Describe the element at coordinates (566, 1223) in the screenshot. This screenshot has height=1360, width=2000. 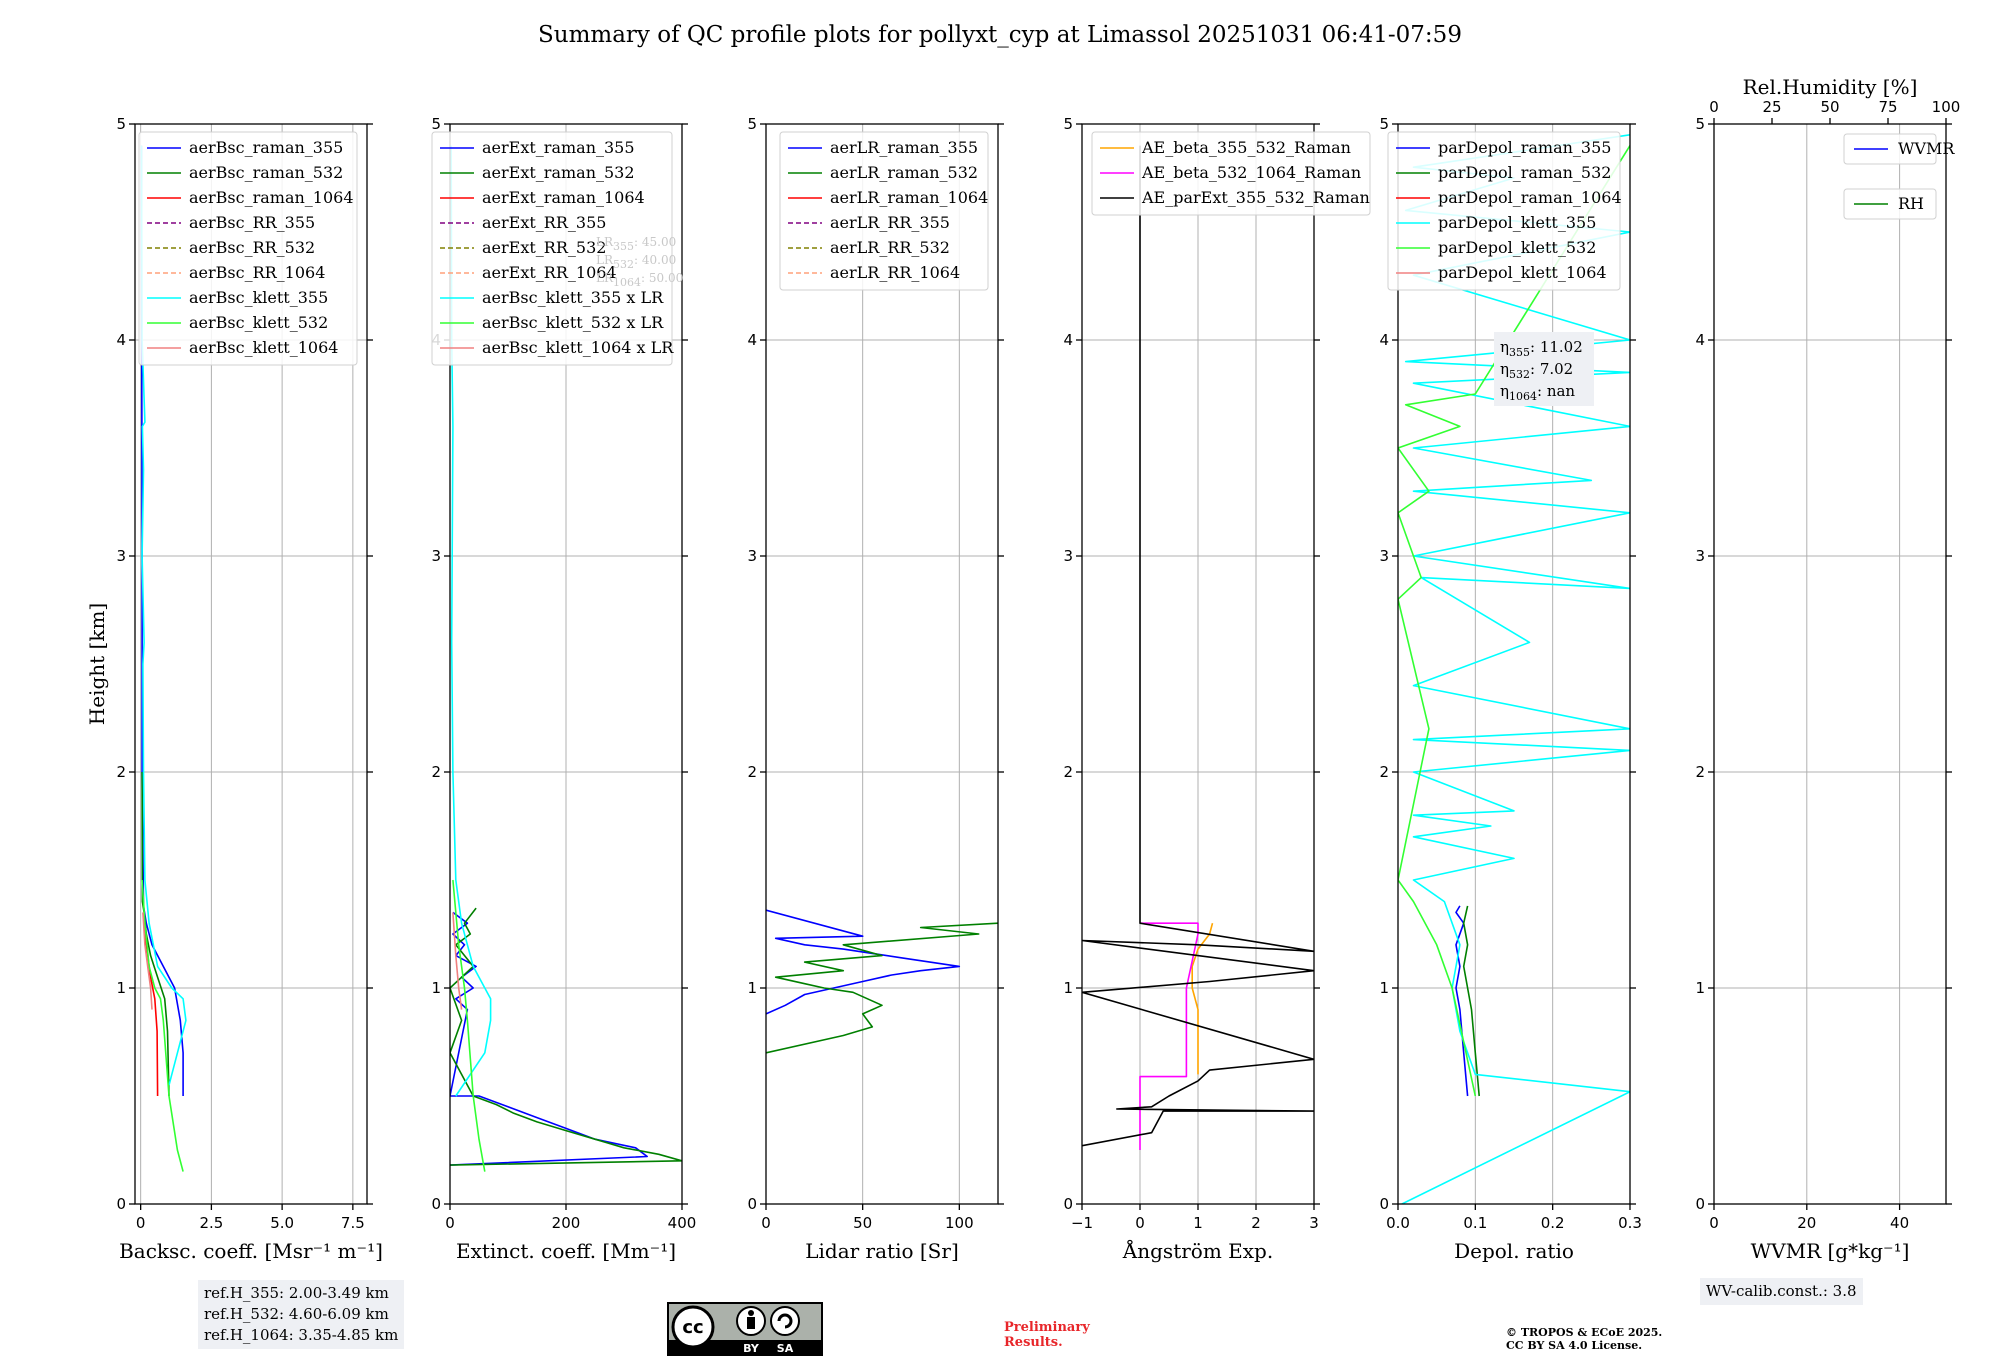
I see `x-tick-label: 200` at that location.